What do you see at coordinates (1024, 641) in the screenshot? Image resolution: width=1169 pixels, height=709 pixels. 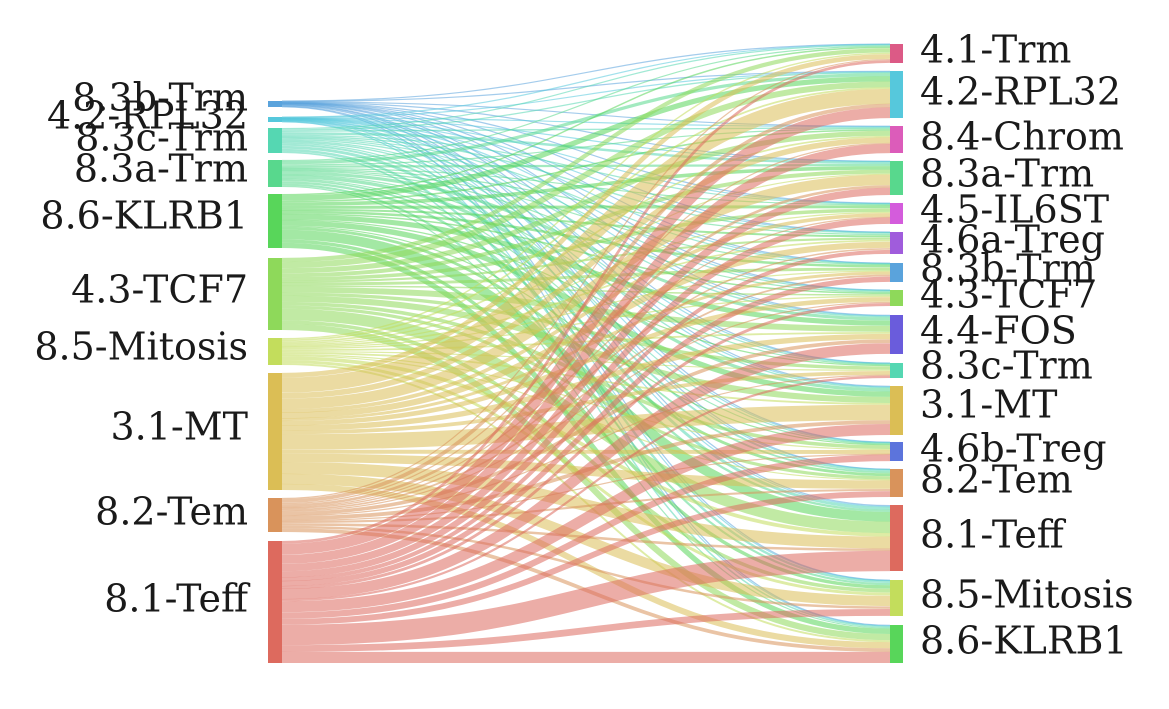 I see `right-label-8-6-klrb1: 8.6-KLRB1` at bounding box center [1024, 641].